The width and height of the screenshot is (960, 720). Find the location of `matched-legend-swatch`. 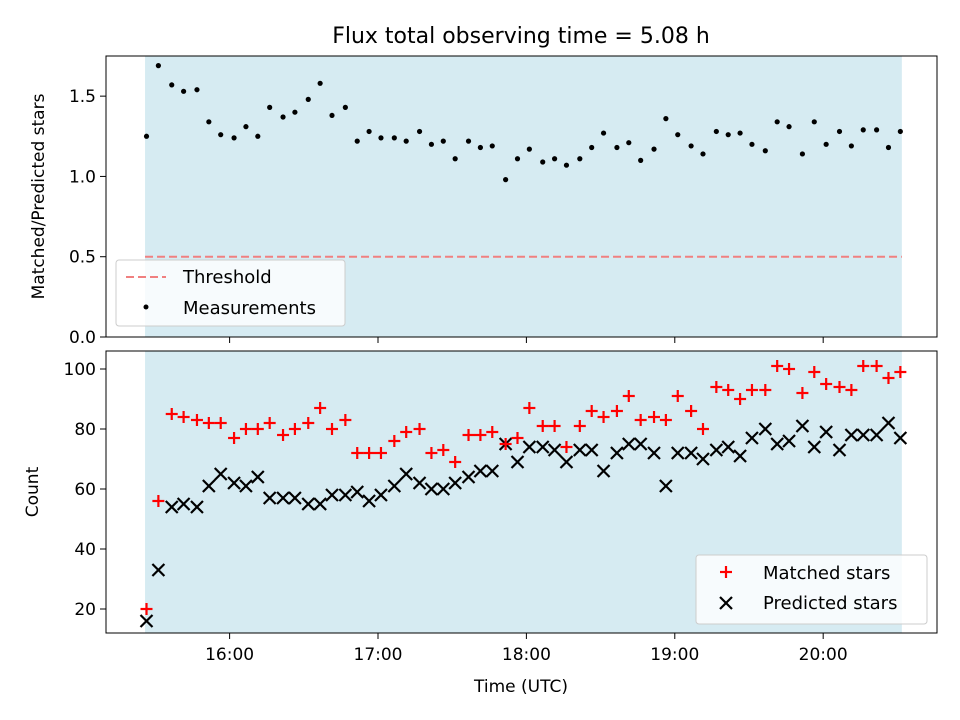

matched-legend-swatch is located at coordinates (726, 572).